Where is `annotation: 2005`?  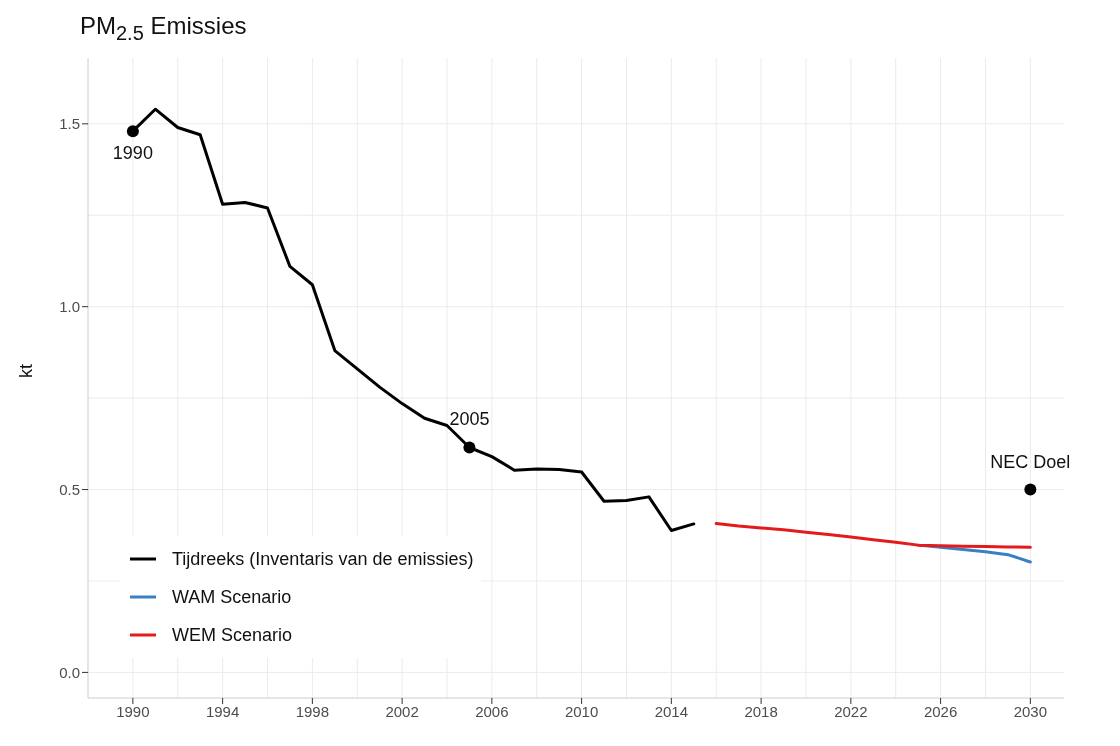
annotation: 2005 is located at coordinates (469, 419).